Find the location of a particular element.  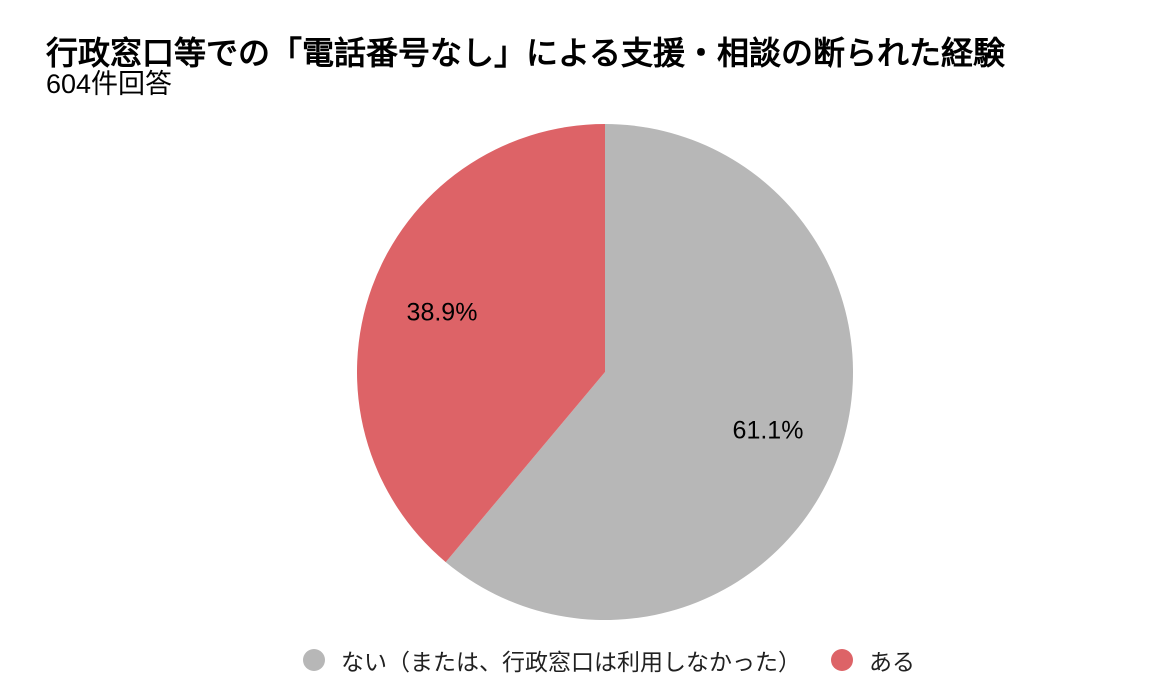

legend-item-1: ない（または、行政窓口は利用しなかった） is located at coordinates (552, 660).